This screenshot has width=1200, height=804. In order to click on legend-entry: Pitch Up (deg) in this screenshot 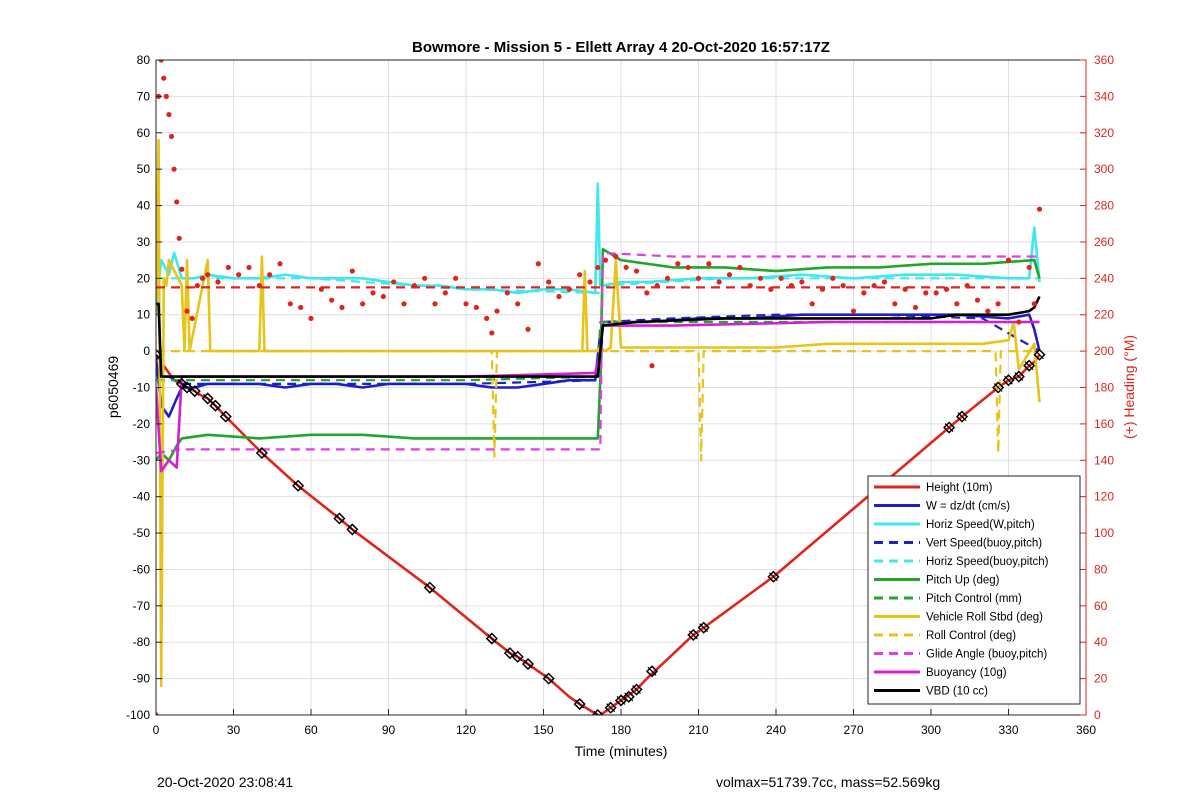, I will do `click(963, 581)`.